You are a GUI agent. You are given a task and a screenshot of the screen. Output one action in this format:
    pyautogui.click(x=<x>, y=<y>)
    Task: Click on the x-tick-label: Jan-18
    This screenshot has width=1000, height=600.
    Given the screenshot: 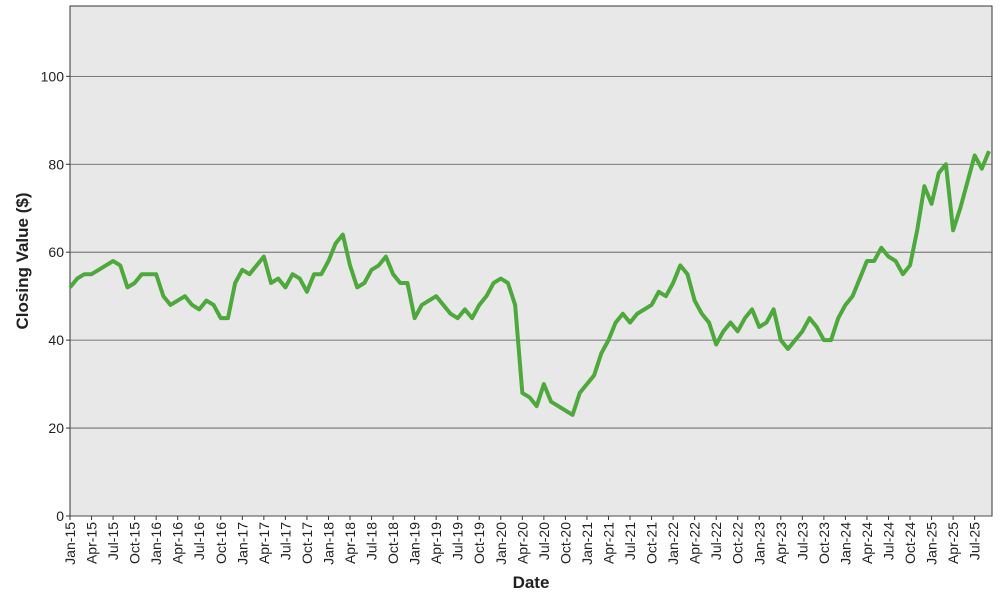 What is the action you would take?
    pyautogui.click(x=328, y=543)
    